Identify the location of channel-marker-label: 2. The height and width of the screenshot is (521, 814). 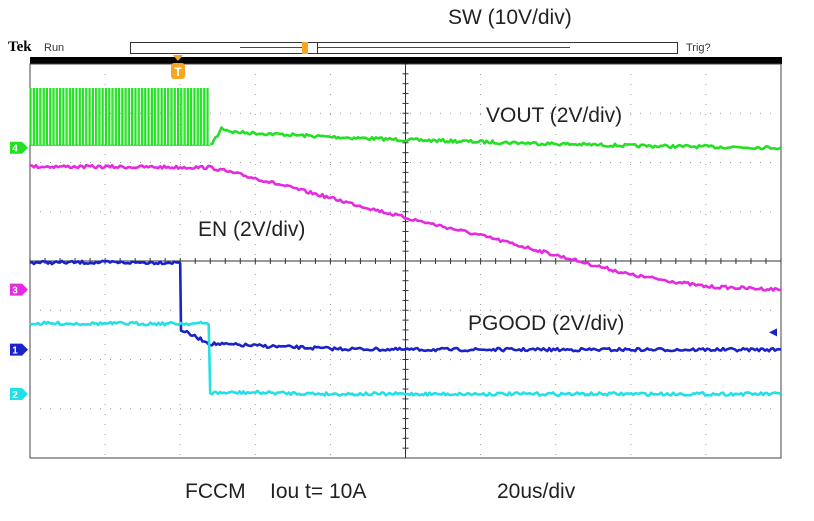
(15, 395).